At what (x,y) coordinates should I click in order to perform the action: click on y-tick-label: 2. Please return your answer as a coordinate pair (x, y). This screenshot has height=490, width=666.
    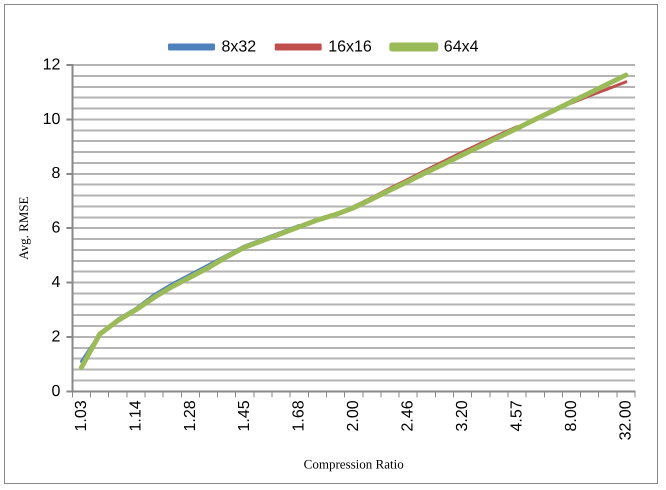
    Looking at the image, I should click on (55, 337).